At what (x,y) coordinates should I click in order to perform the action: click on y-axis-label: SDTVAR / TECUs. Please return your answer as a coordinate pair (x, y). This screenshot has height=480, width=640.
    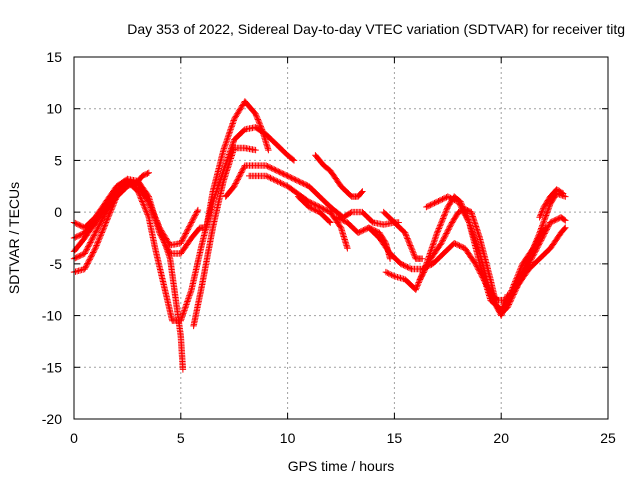
    Looking at the image, I should click on (14, 238).